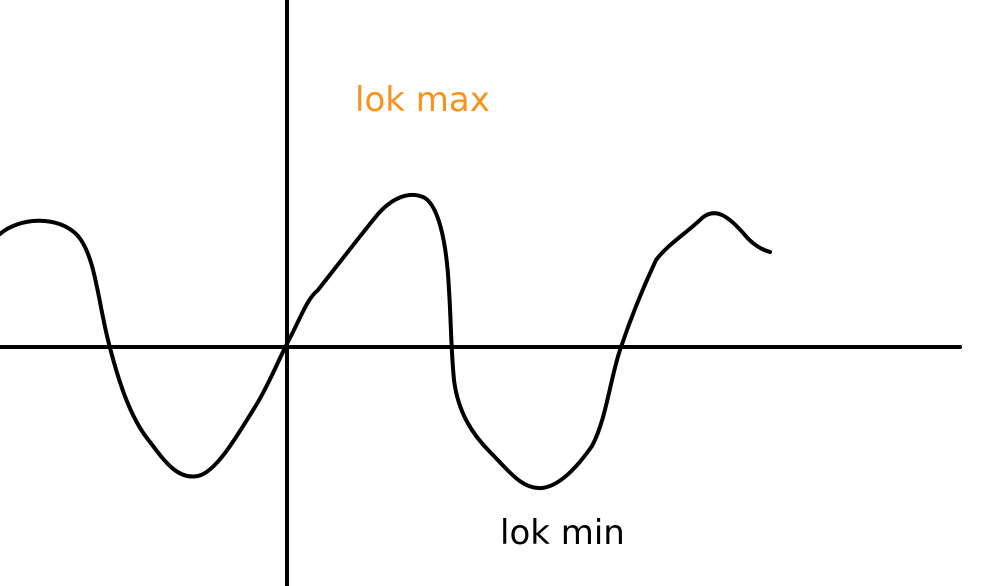  I want to click on local-max-label: lok max, so click(422, 100).